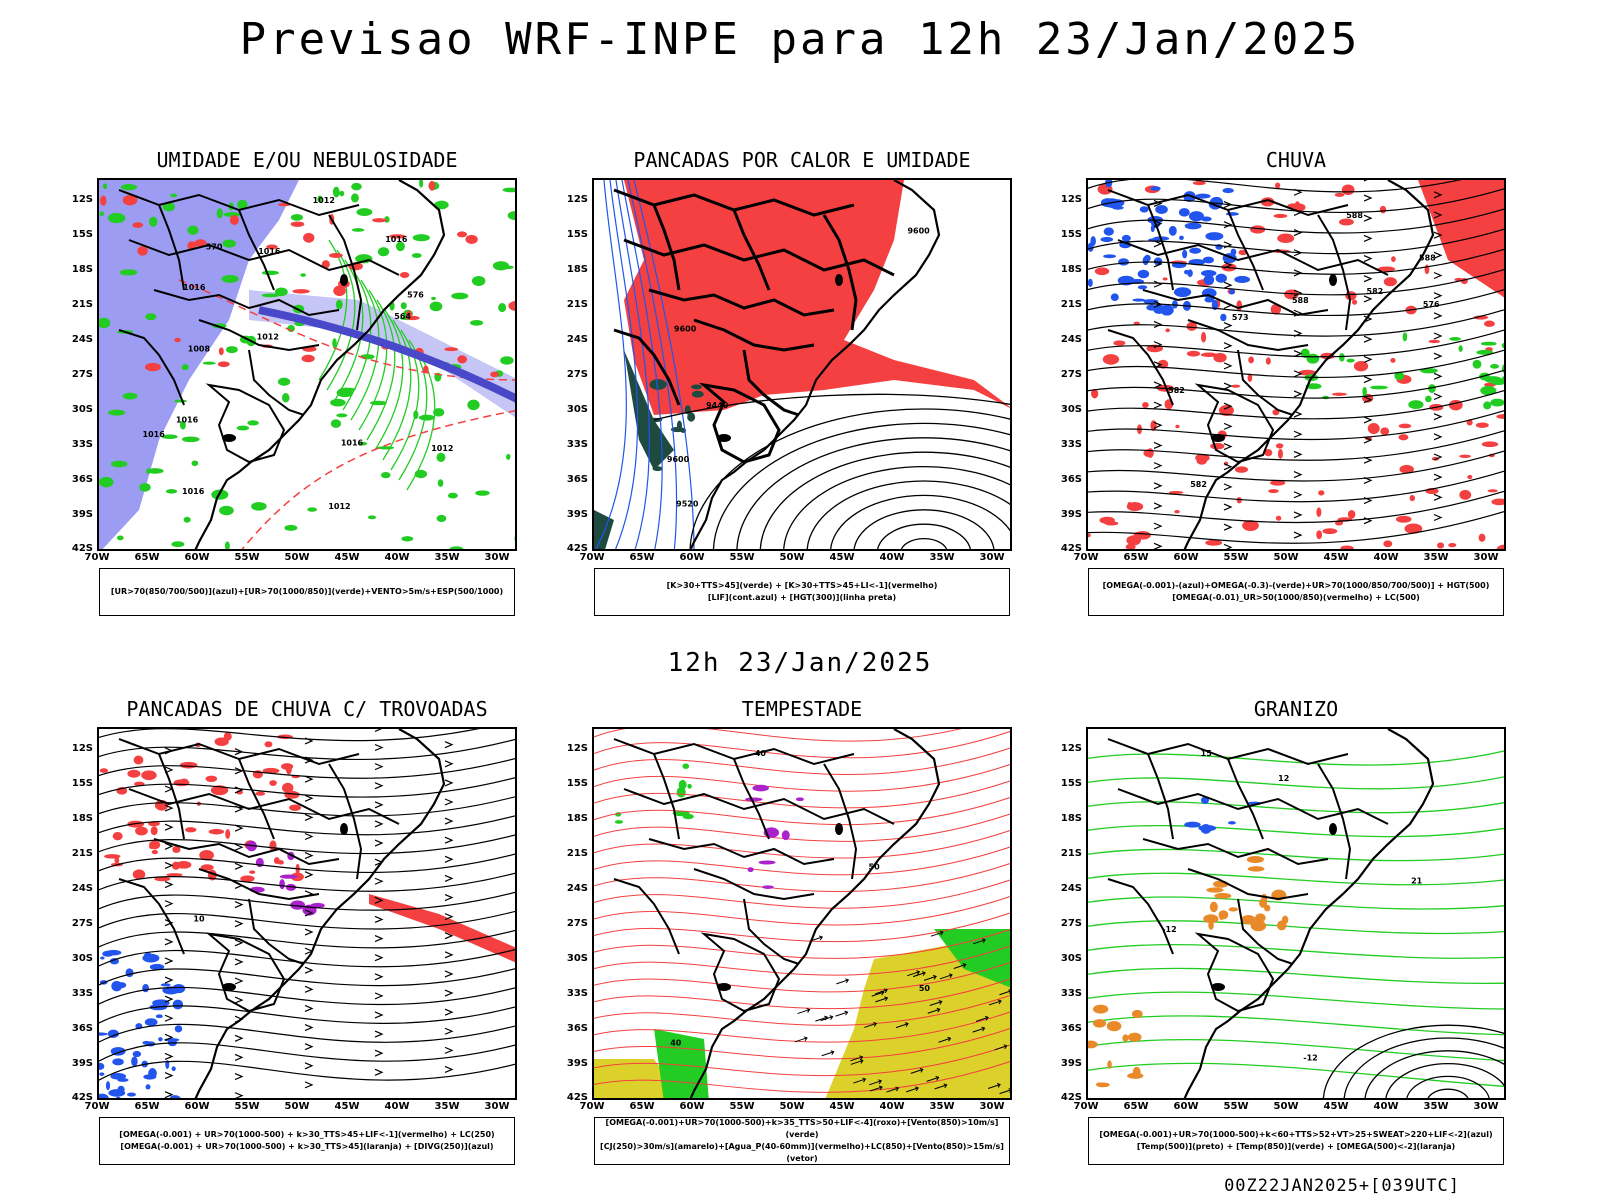  Describe the element at coordinates (1448, 1086) in the screenshot. I see `temp500-contour` at that location.